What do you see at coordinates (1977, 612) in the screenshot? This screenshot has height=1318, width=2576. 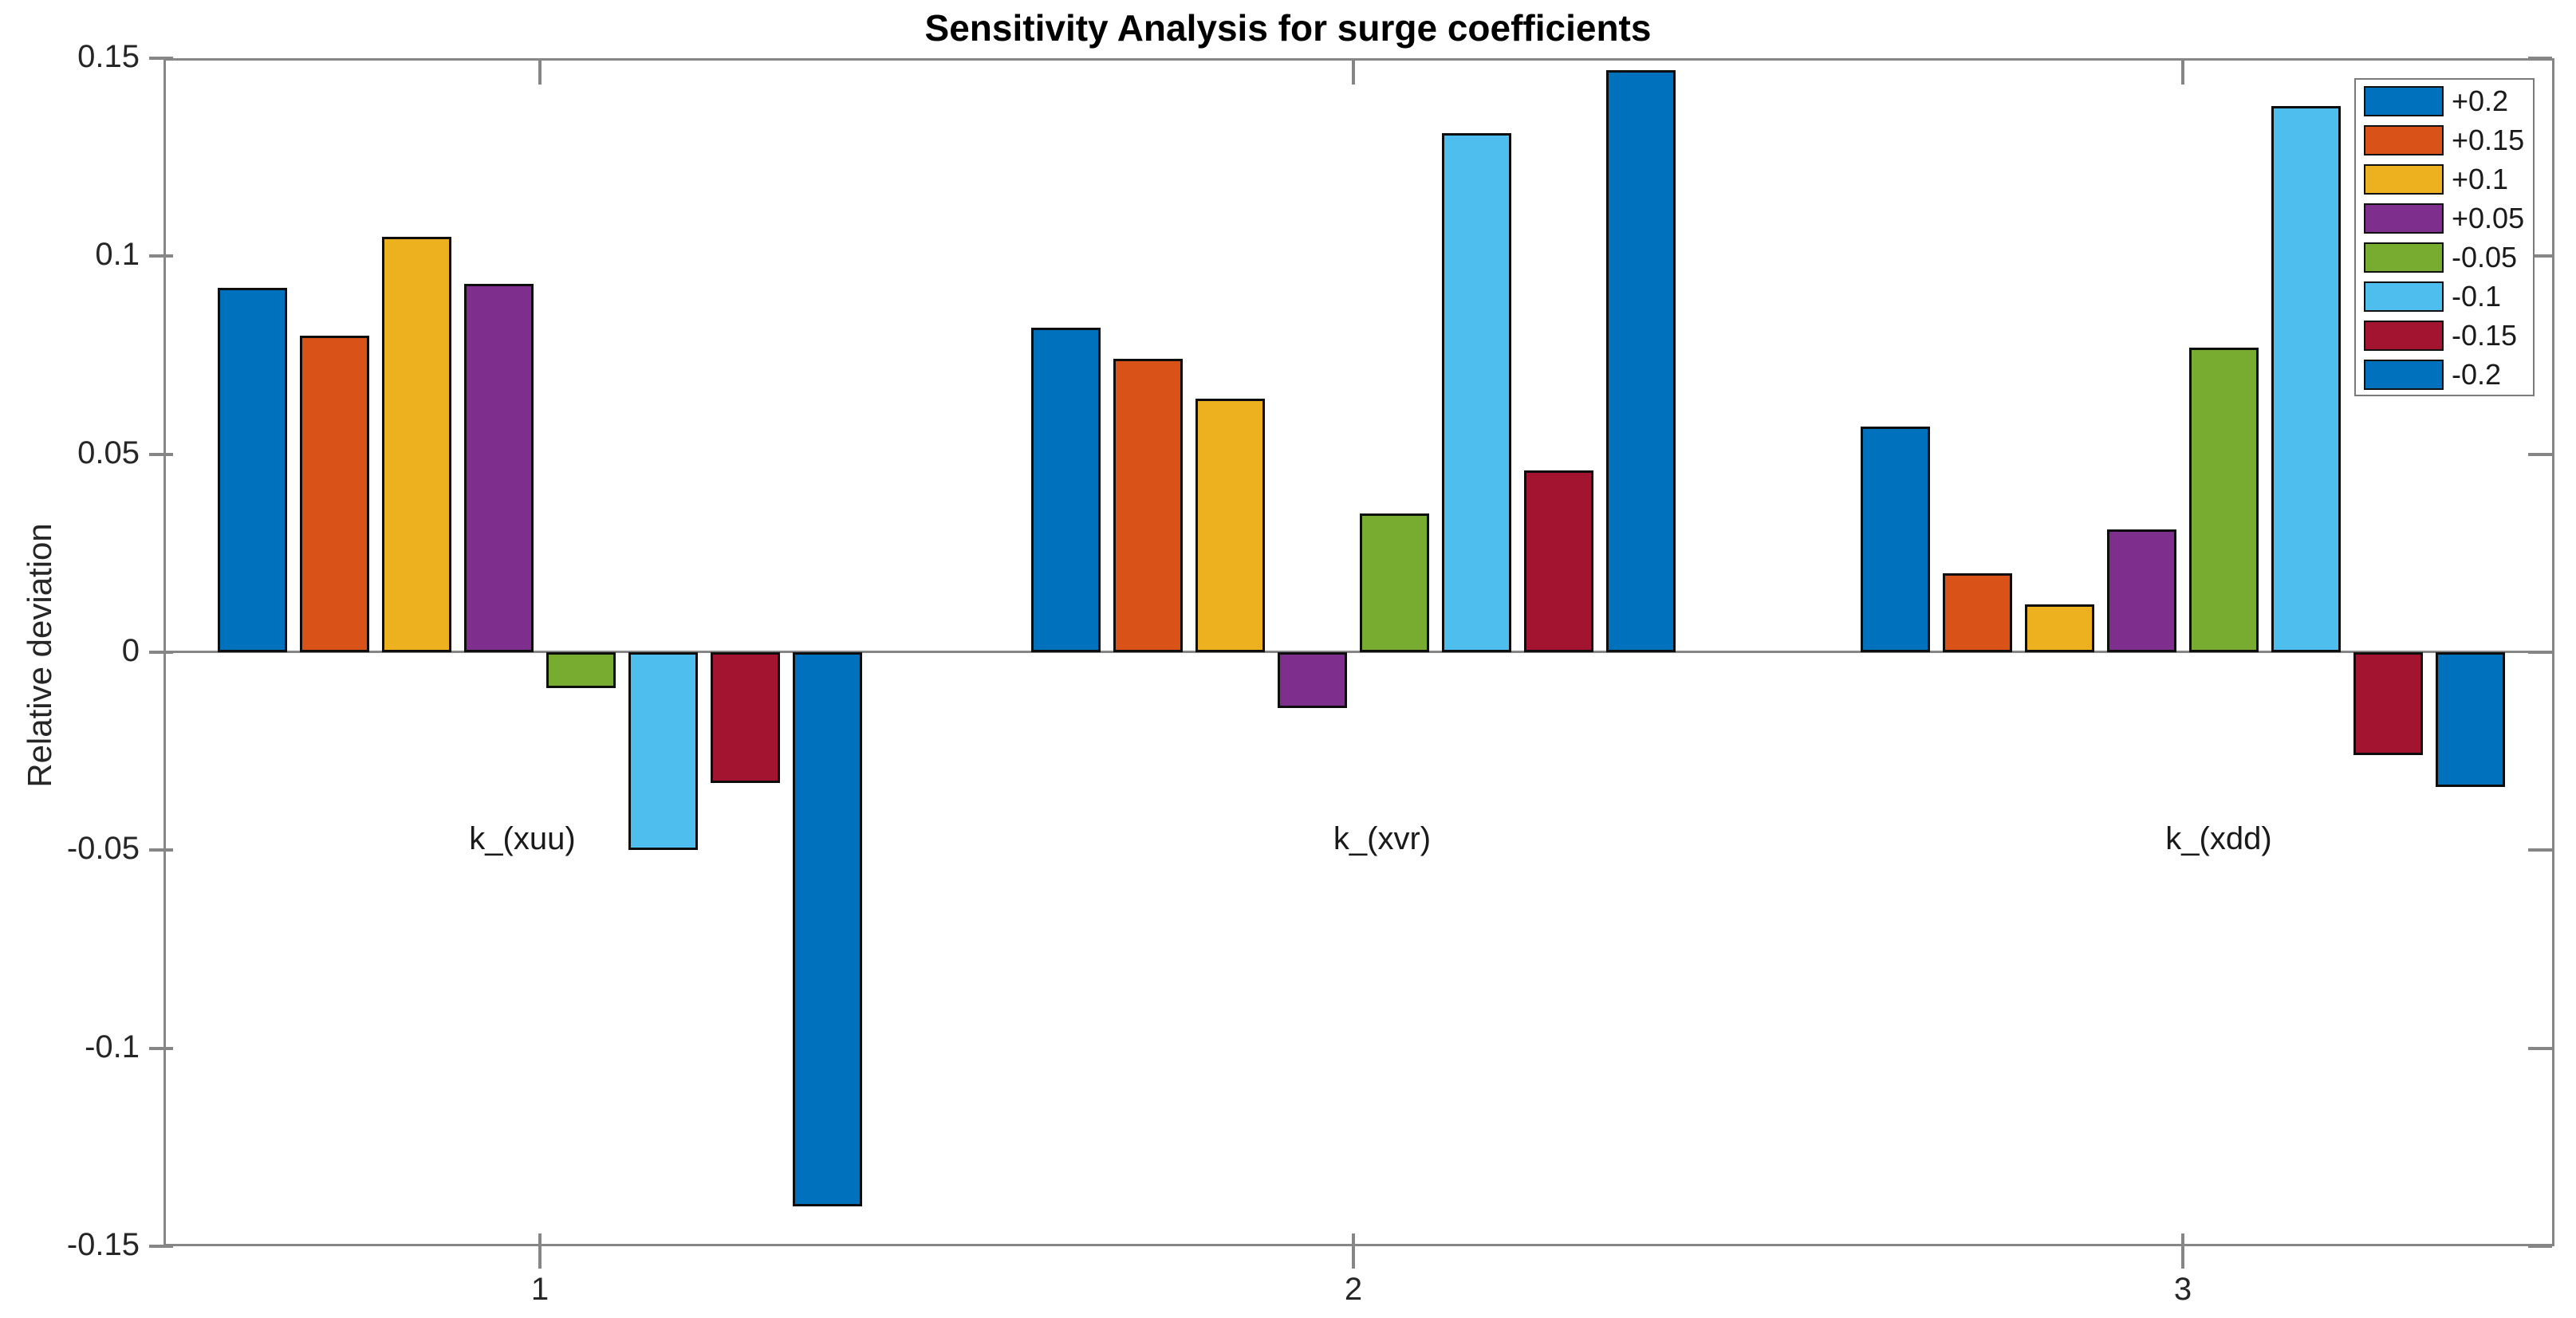 I see `bar-+0.15-group3` at bounding box center [1977, 612].